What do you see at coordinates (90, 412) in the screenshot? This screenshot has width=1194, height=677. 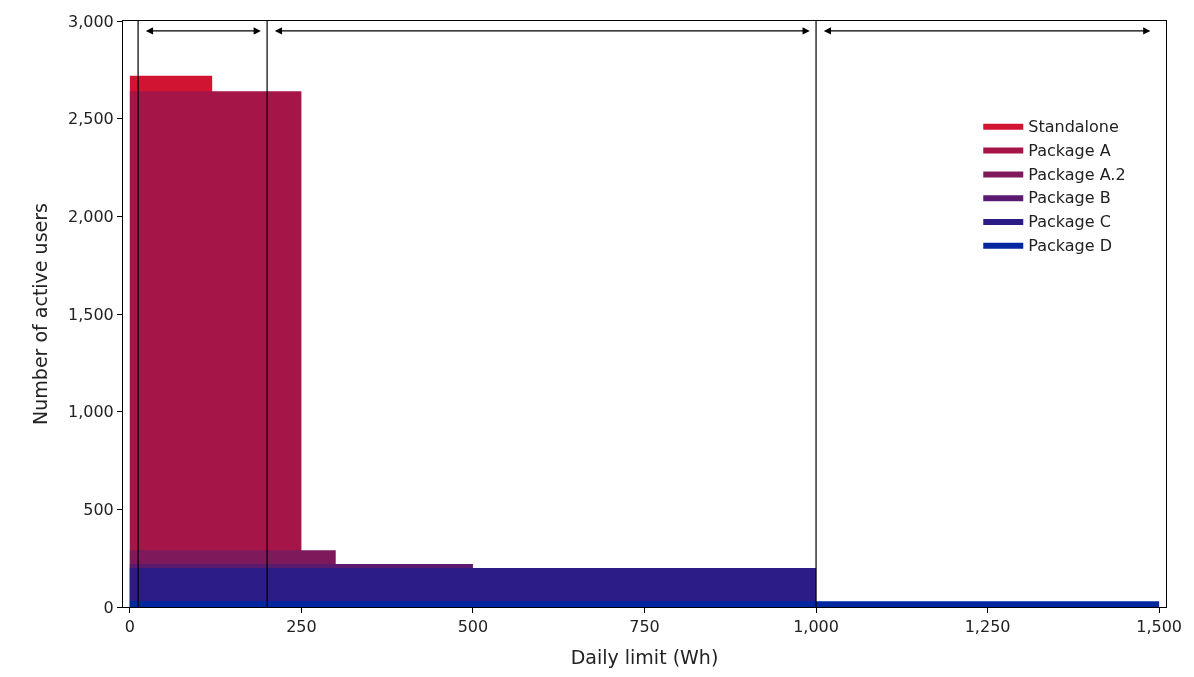 I see `y-tick-label: 1,000` at bounding box center [90, 412].